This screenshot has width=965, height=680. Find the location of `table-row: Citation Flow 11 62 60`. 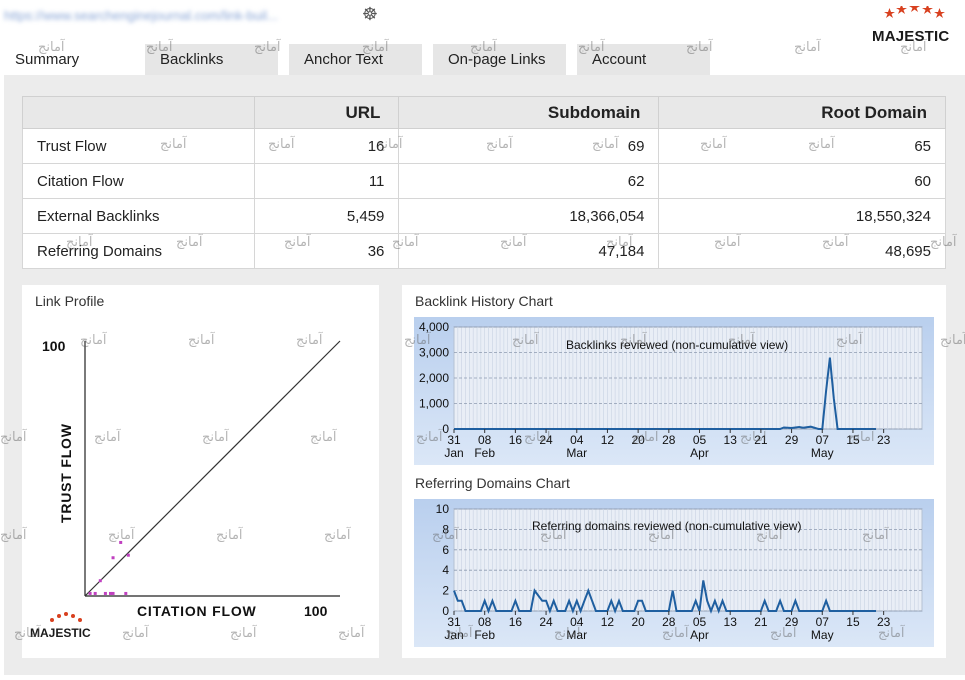

table-row: Citation Flow 11 62 60 is located at coordinates (484, 181).